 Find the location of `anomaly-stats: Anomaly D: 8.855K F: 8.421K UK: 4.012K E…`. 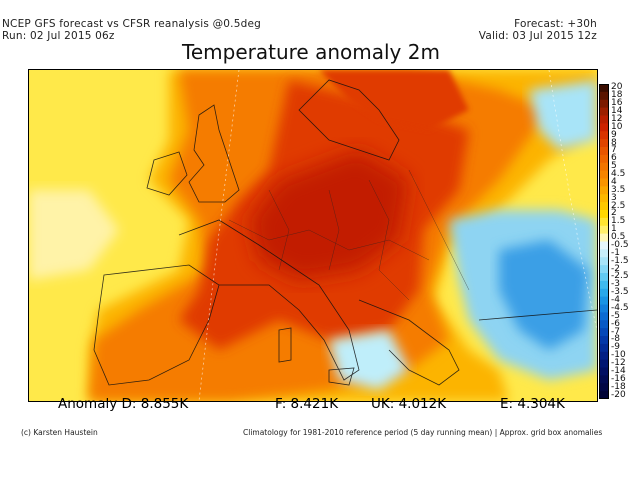

anomaly-stats: Anomaly D: 8.855K F: 8.421K UK: 4.012K E… is located at coordinates (320, 405).